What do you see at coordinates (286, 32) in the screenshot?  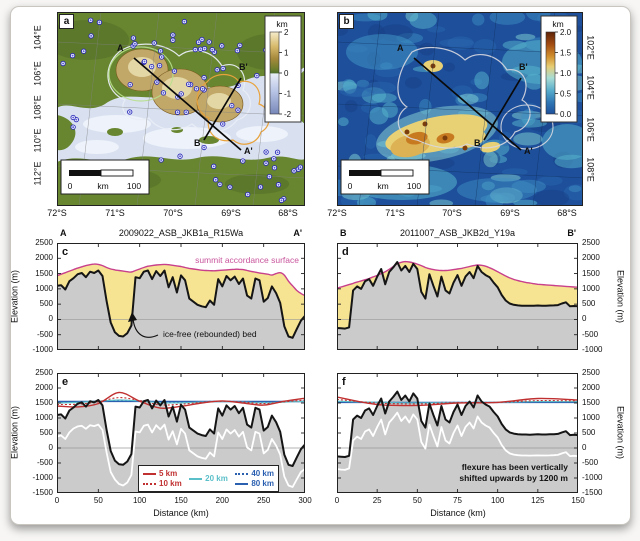 I see `colorbar-tick-label: 2` at bounding box center [286, 32].